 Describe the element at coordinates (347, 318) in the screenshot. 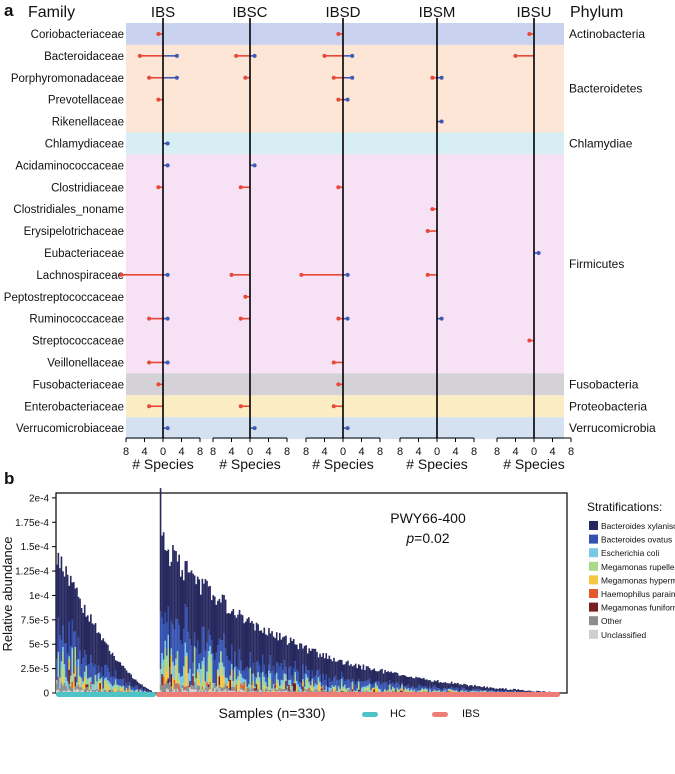

I see `right-bar-end` at that location.